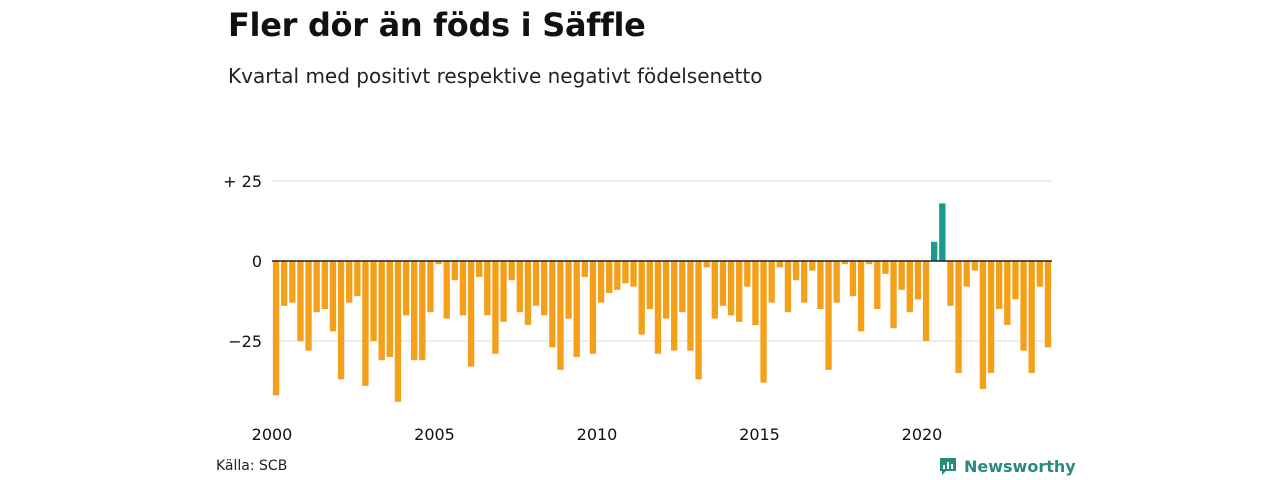 Image resolution: width=1280 pixels, height=480 pixels. I want to click on source-note: Källa: SCB, so click(252, 466).